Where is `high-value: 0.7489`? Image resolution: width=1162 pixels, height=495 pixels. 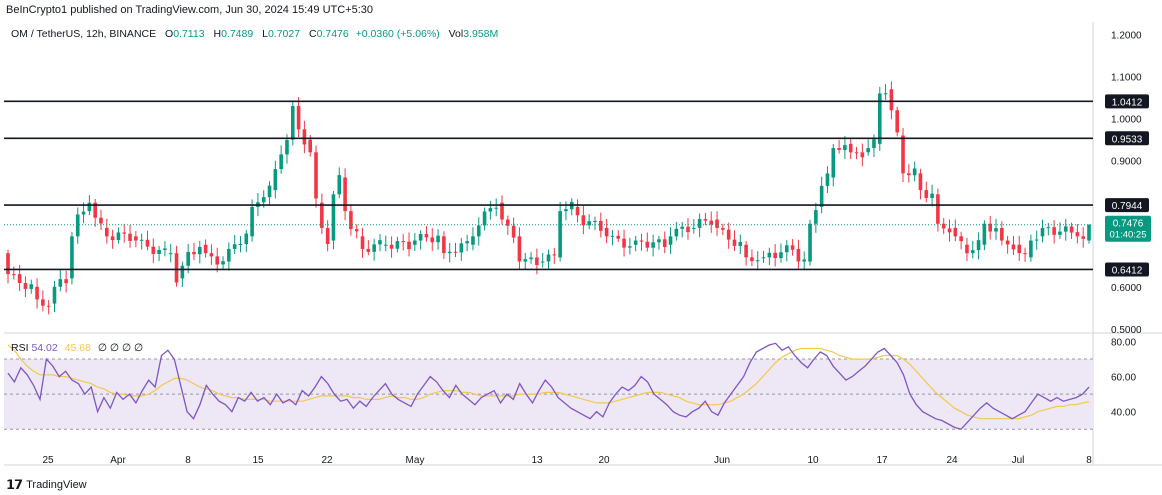 high-value: 0.7489 is located at coordinates (237, 34).